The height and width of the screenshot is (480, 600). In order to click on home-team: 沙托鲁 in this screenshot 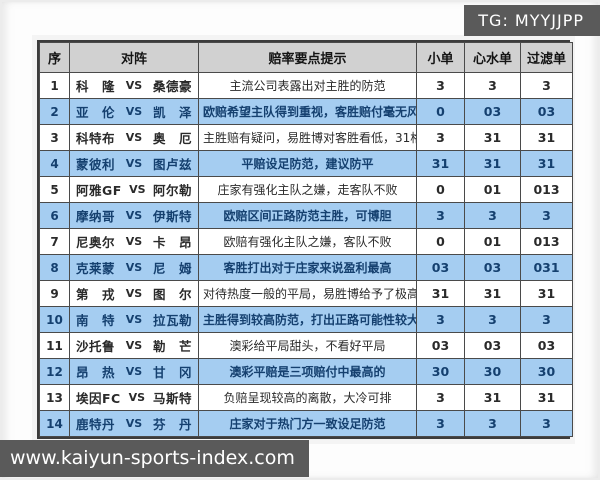, I will do `click(96, 346)`.